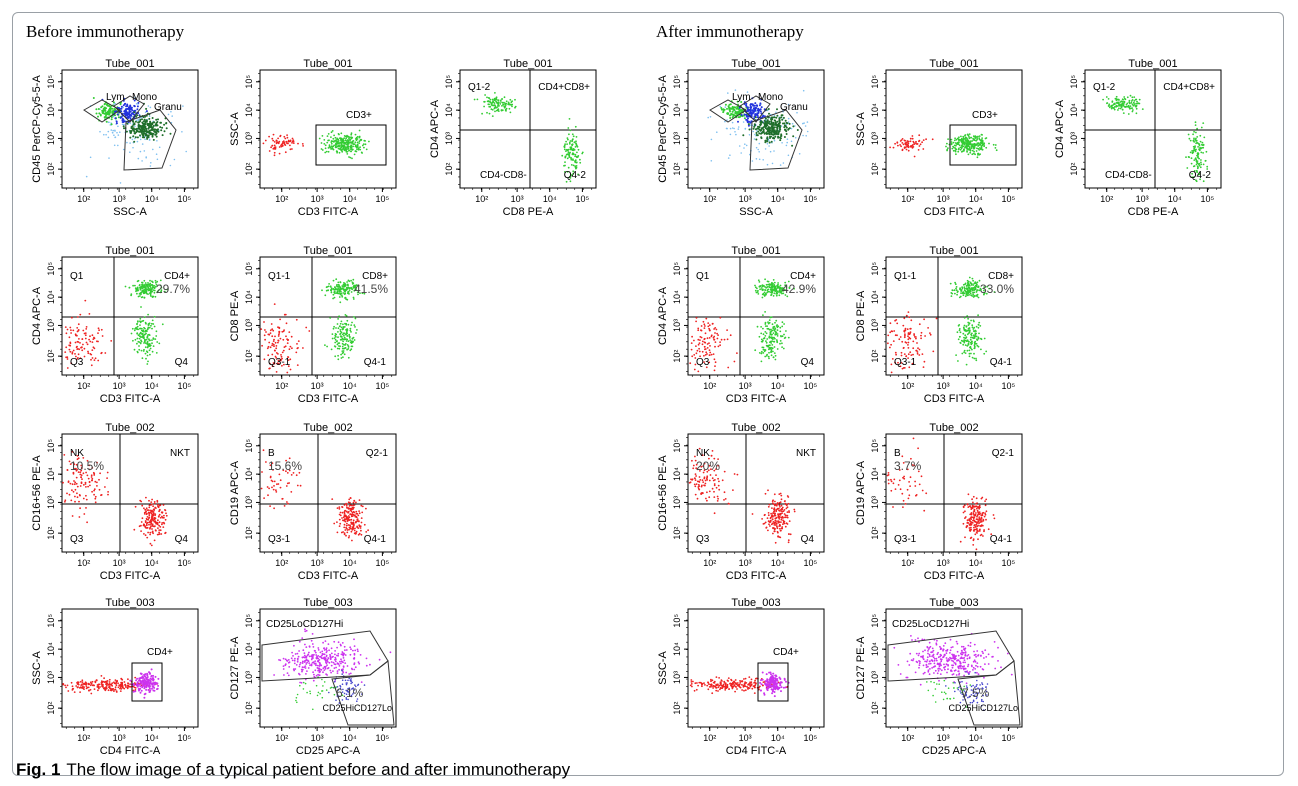 This screenshot has height=786, width=1298. Describe the element at coordinates (350, 693) in the screenshot. I see `percent-label: 6.1%` at that location.